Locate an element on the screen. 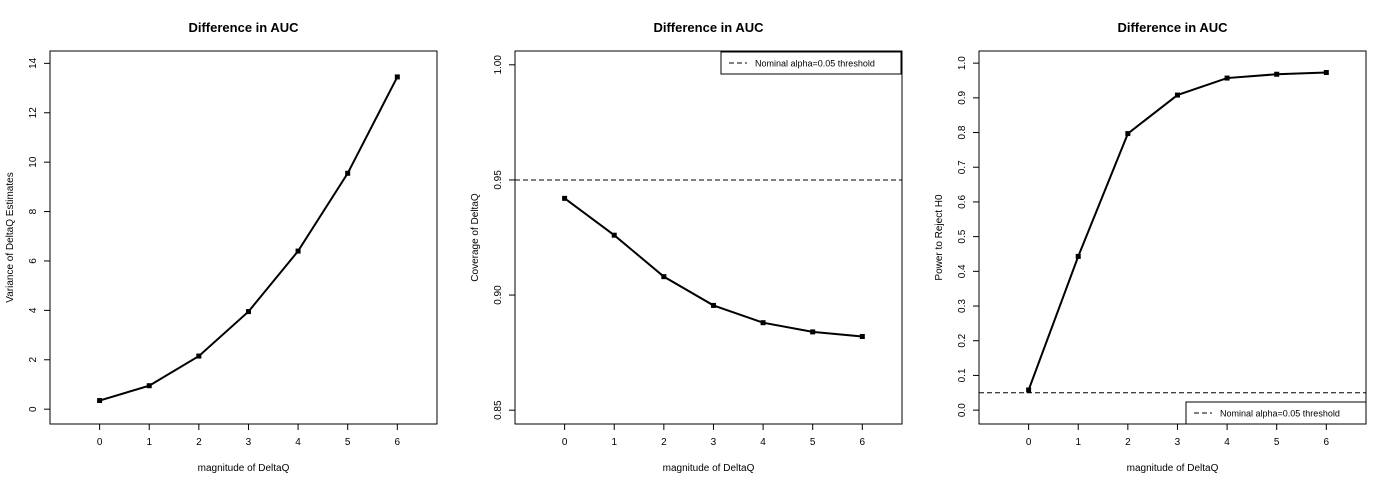 The image size is (1394, 489). y-axis-label: Coverage of DeltaQ is located at coordinates (475, 237).